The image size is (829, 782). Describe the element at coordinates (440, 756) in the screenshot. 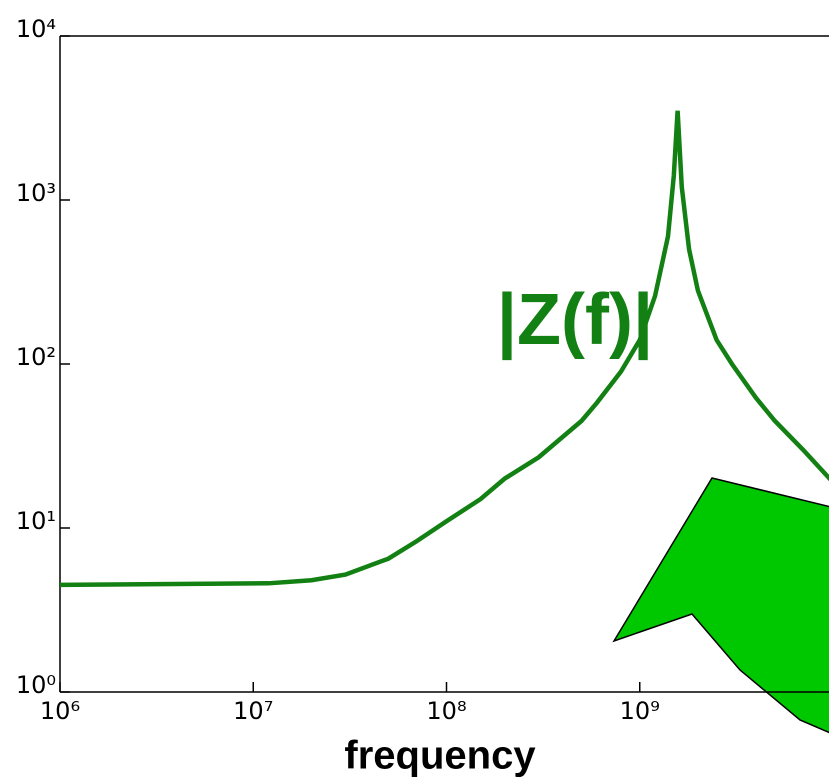

I see `x-axis-label: frequency` at that location.